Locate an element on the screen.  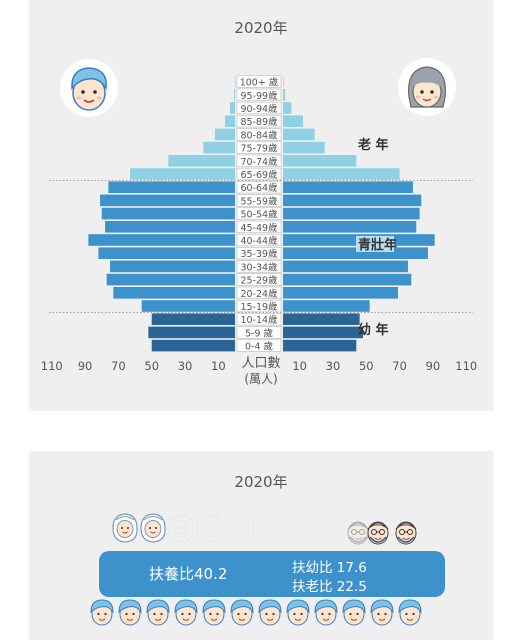
age-label: 10-14歲 is located at coordinates (259, 320).